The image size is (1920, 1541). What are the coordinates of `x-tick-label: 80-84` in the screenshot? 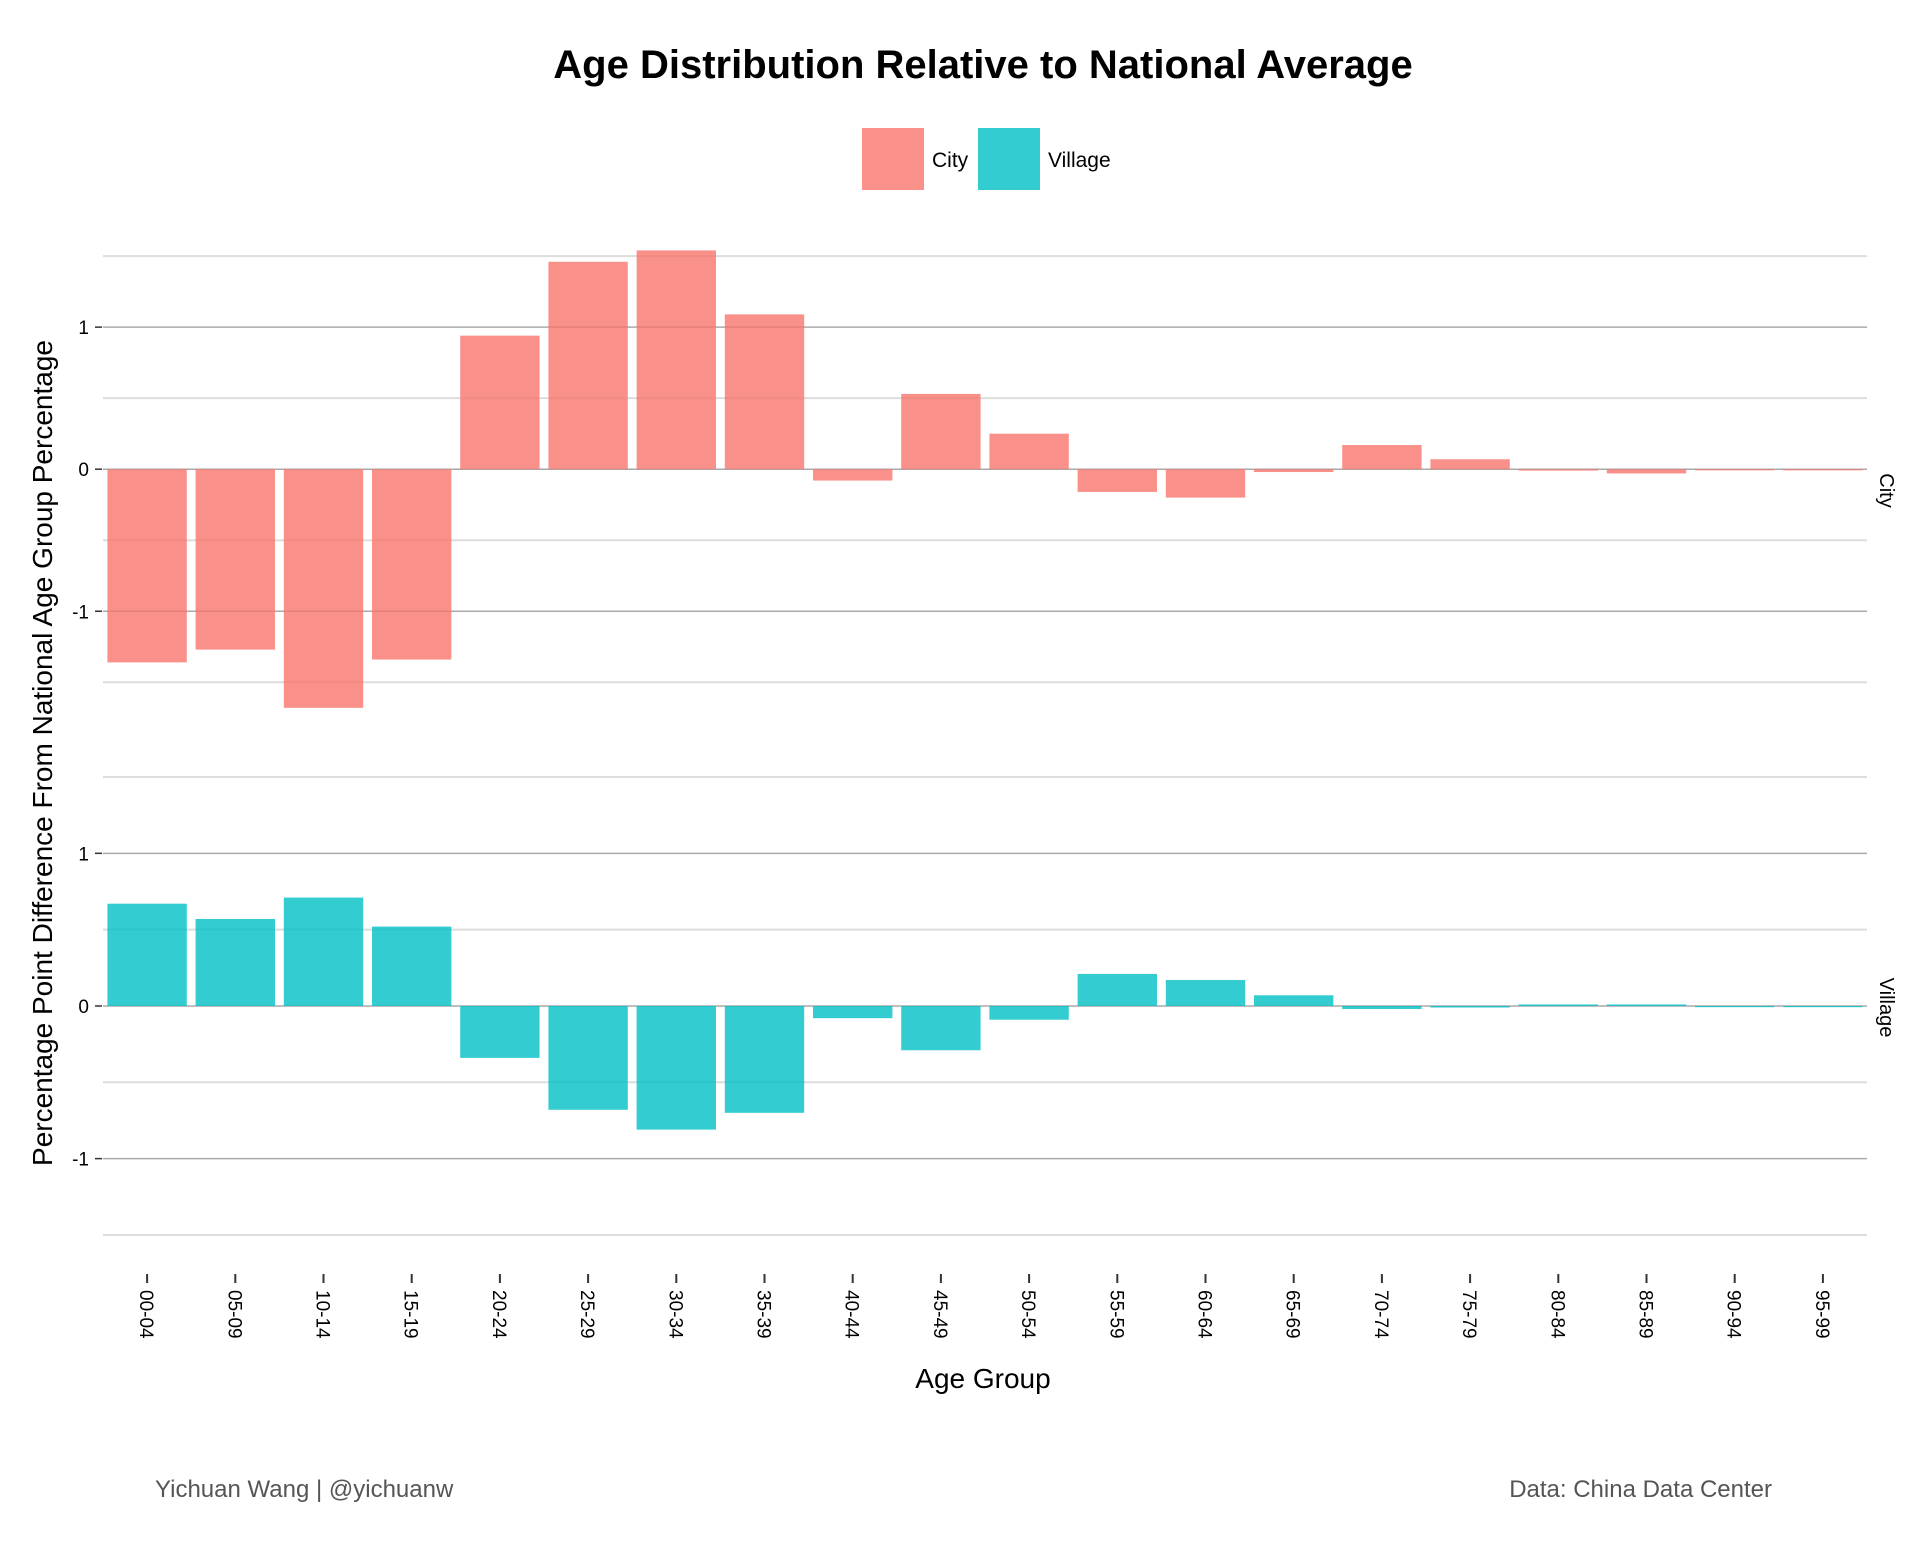 It's located at (1556, 1314).